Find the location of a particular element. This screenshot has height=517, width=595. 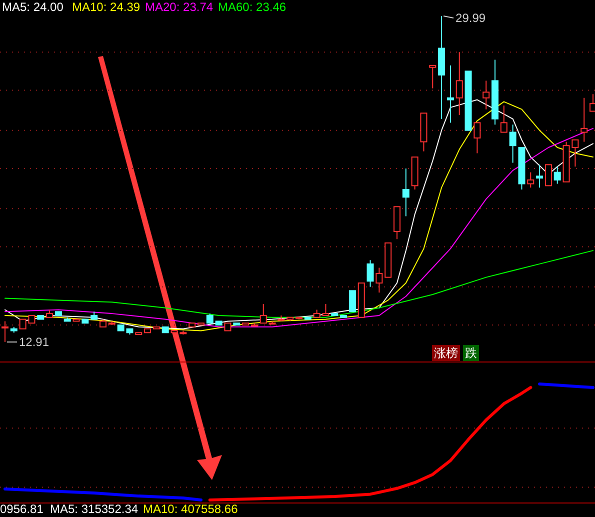

text: MA60: 23.46 is located at coordinates (252, 7).